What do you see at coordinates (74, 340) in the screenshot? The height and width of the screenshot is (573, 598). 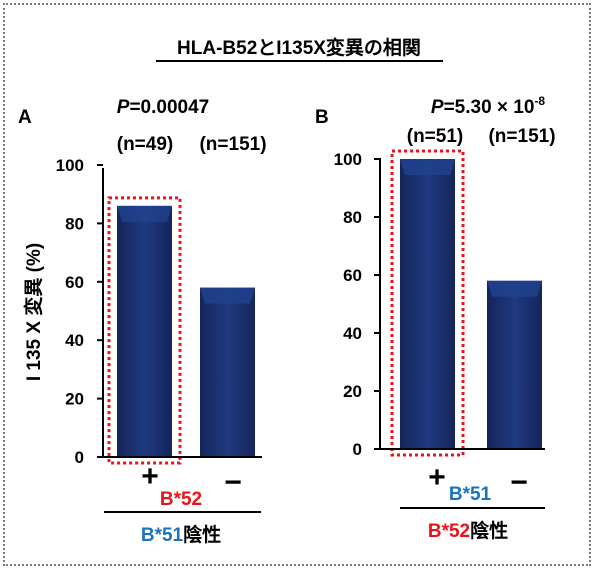 I see `panel-a-y-tick-label: 40` at bounding box center [74, 340].